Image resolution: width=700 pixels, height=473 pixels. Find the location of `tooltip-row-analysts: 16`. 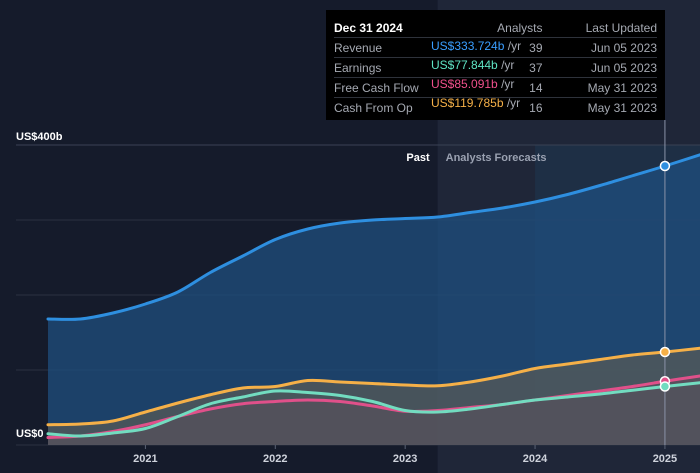

tooltip-row-analysts: 16 is located at coordinates (506, 107).